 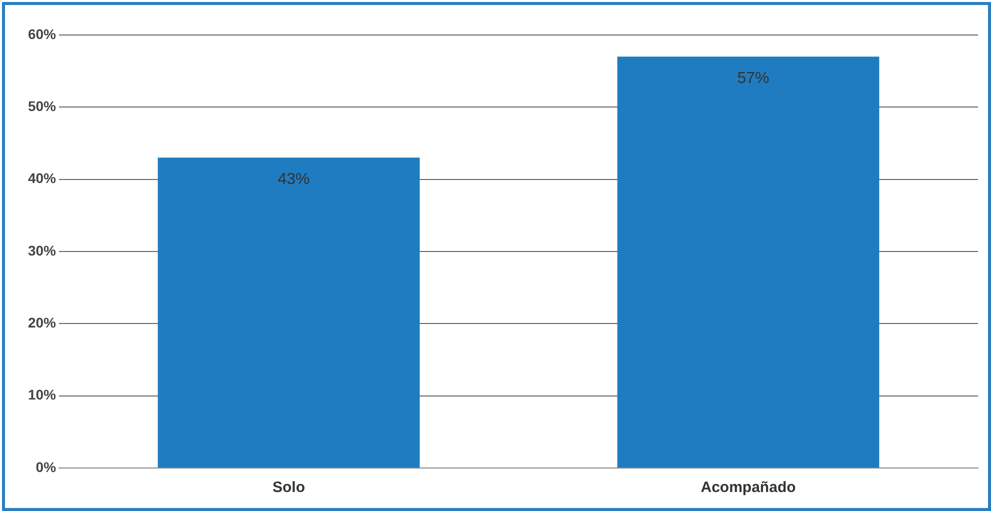 I want to click on x-tick-label: Acompañado, so click(x=748, y=487).